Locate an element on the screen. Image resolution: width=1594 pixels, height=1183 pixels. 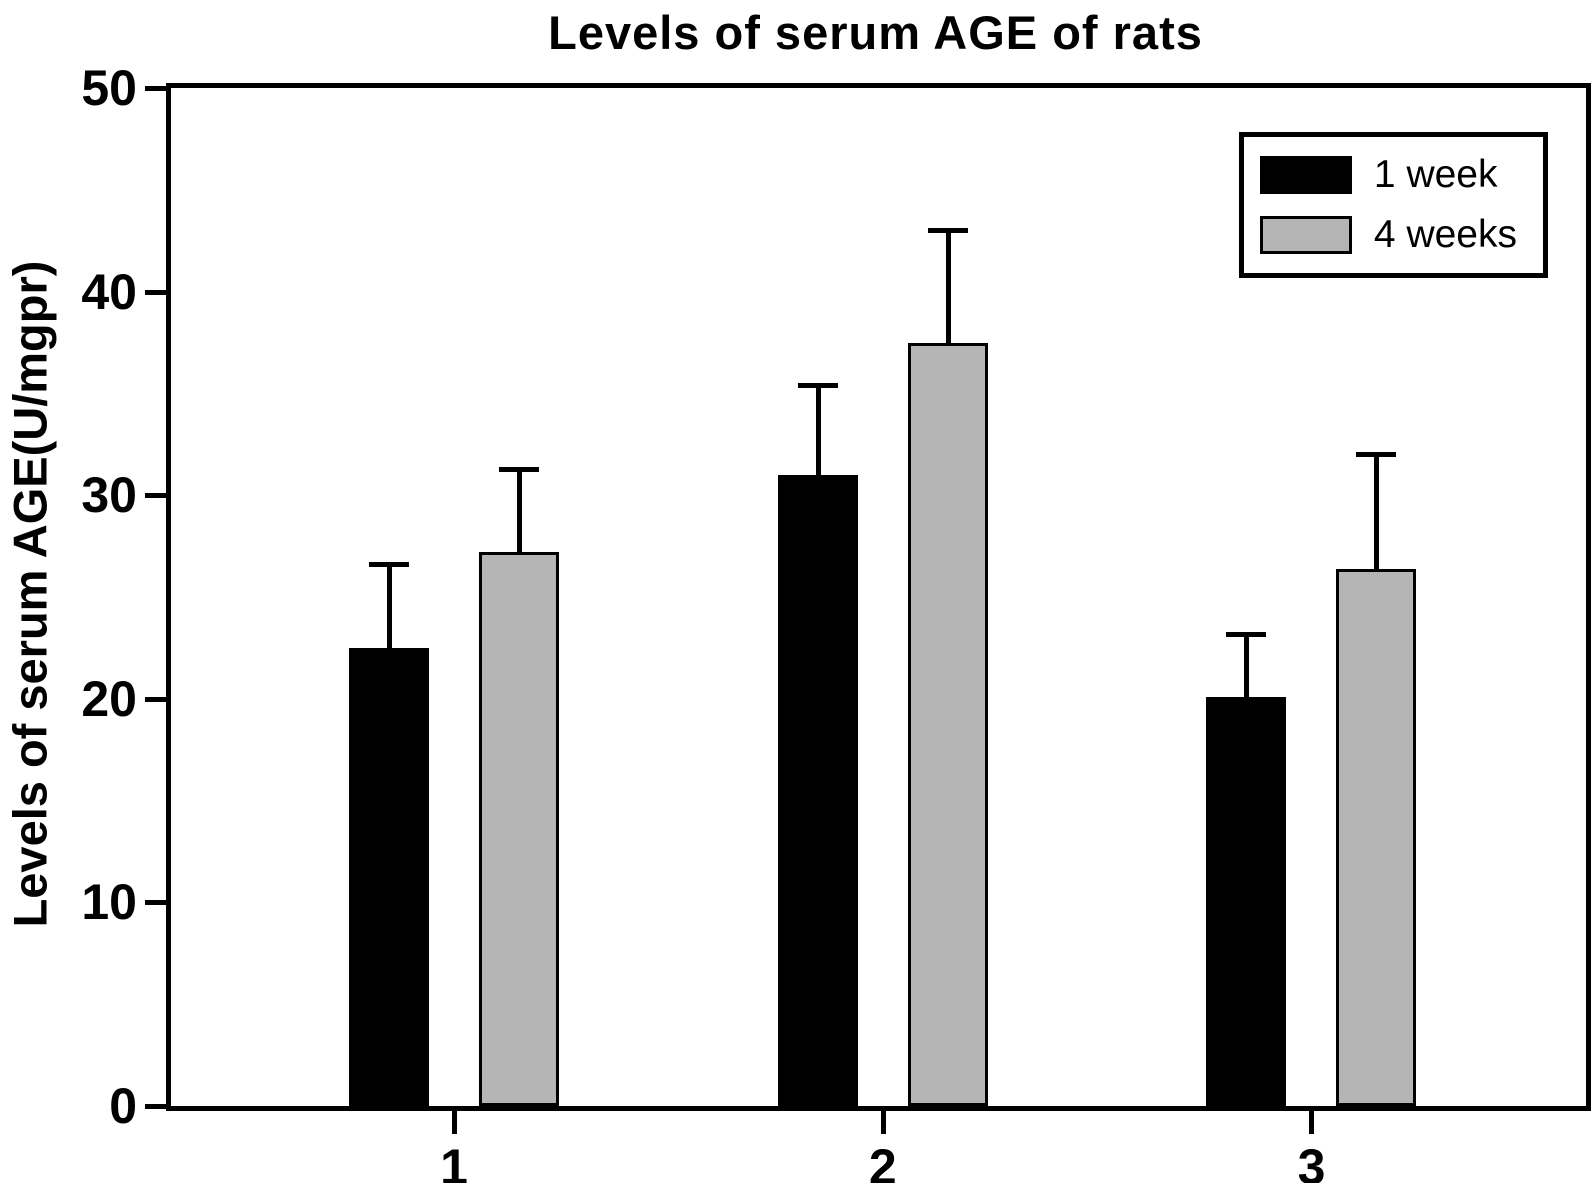
legend-swatch-1week is located at coordinates (1305, 175).